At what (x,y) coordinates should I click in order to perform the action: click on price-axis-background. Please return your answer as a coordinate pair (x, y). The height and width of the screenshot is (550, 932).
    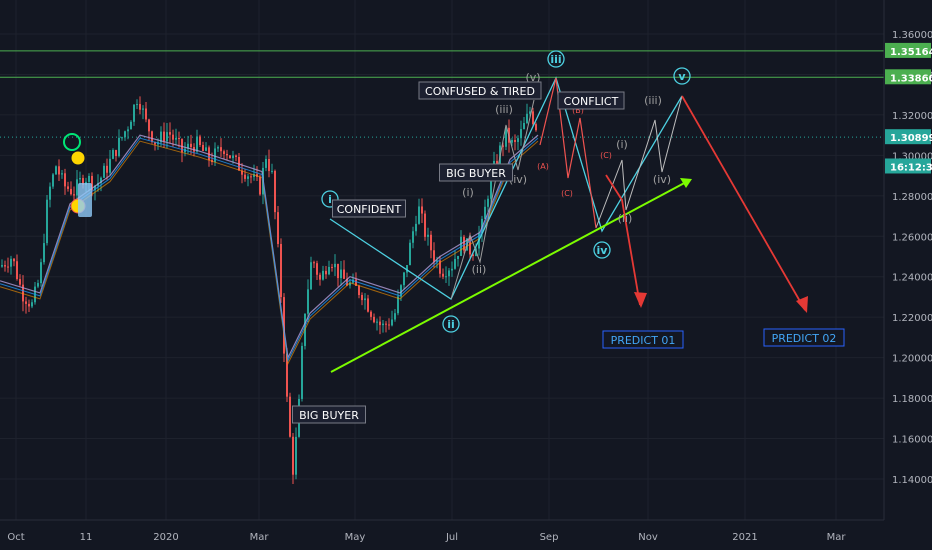
    Looking at the image, I should click on (908, 275).